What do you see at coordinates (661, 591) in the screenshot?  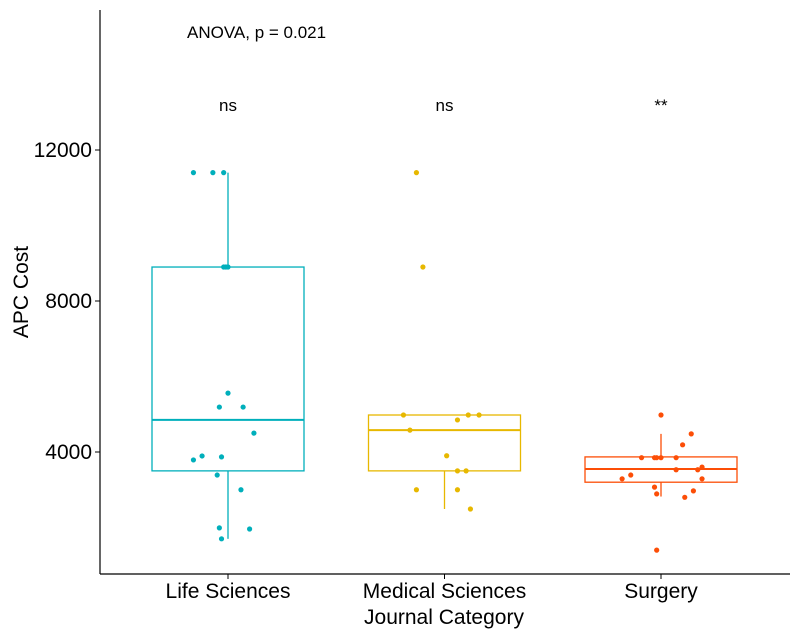 I see `x-tick-label: Surgery` at bounding box center [661, 591].